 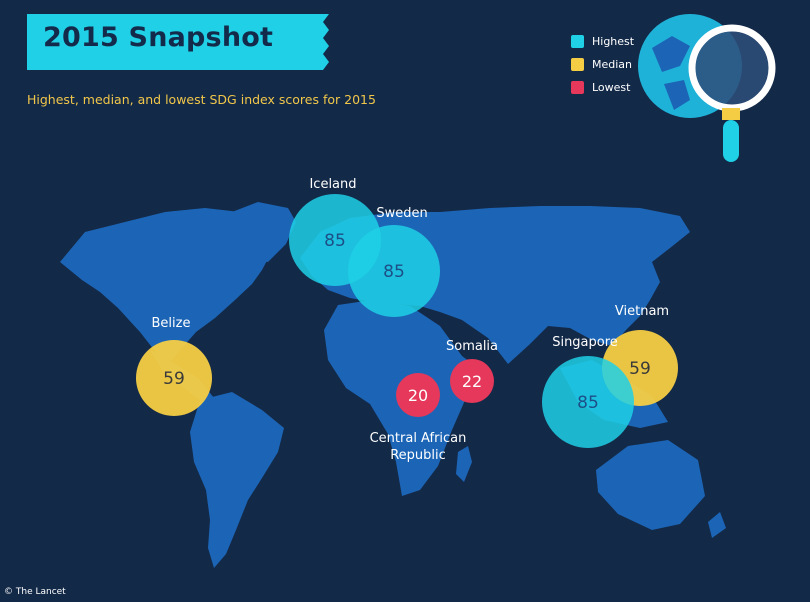 I want to click on label-vietnam: Vietnam, so click(x=642, y=311).